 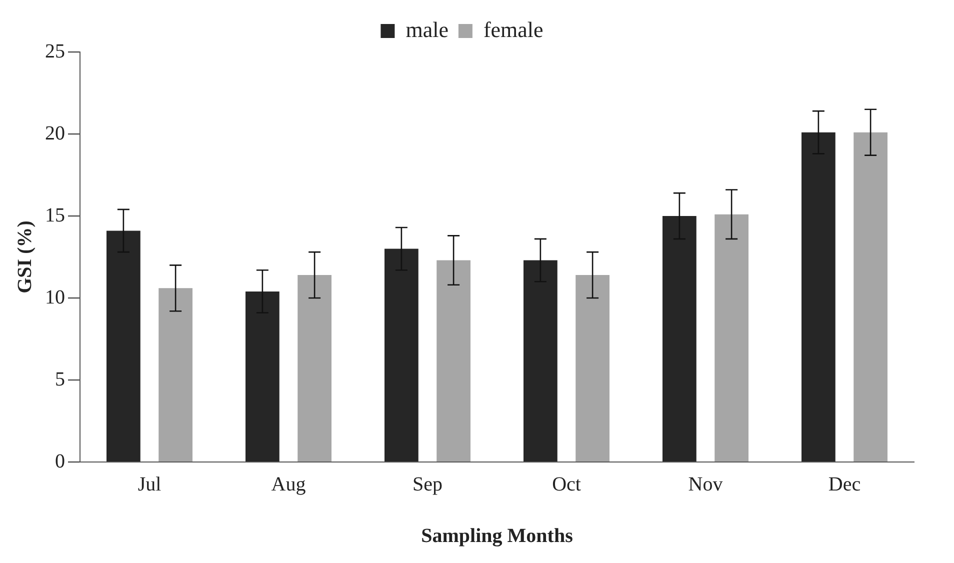 I want to click on y-tick-label: 15, so click(x=55, y=215).